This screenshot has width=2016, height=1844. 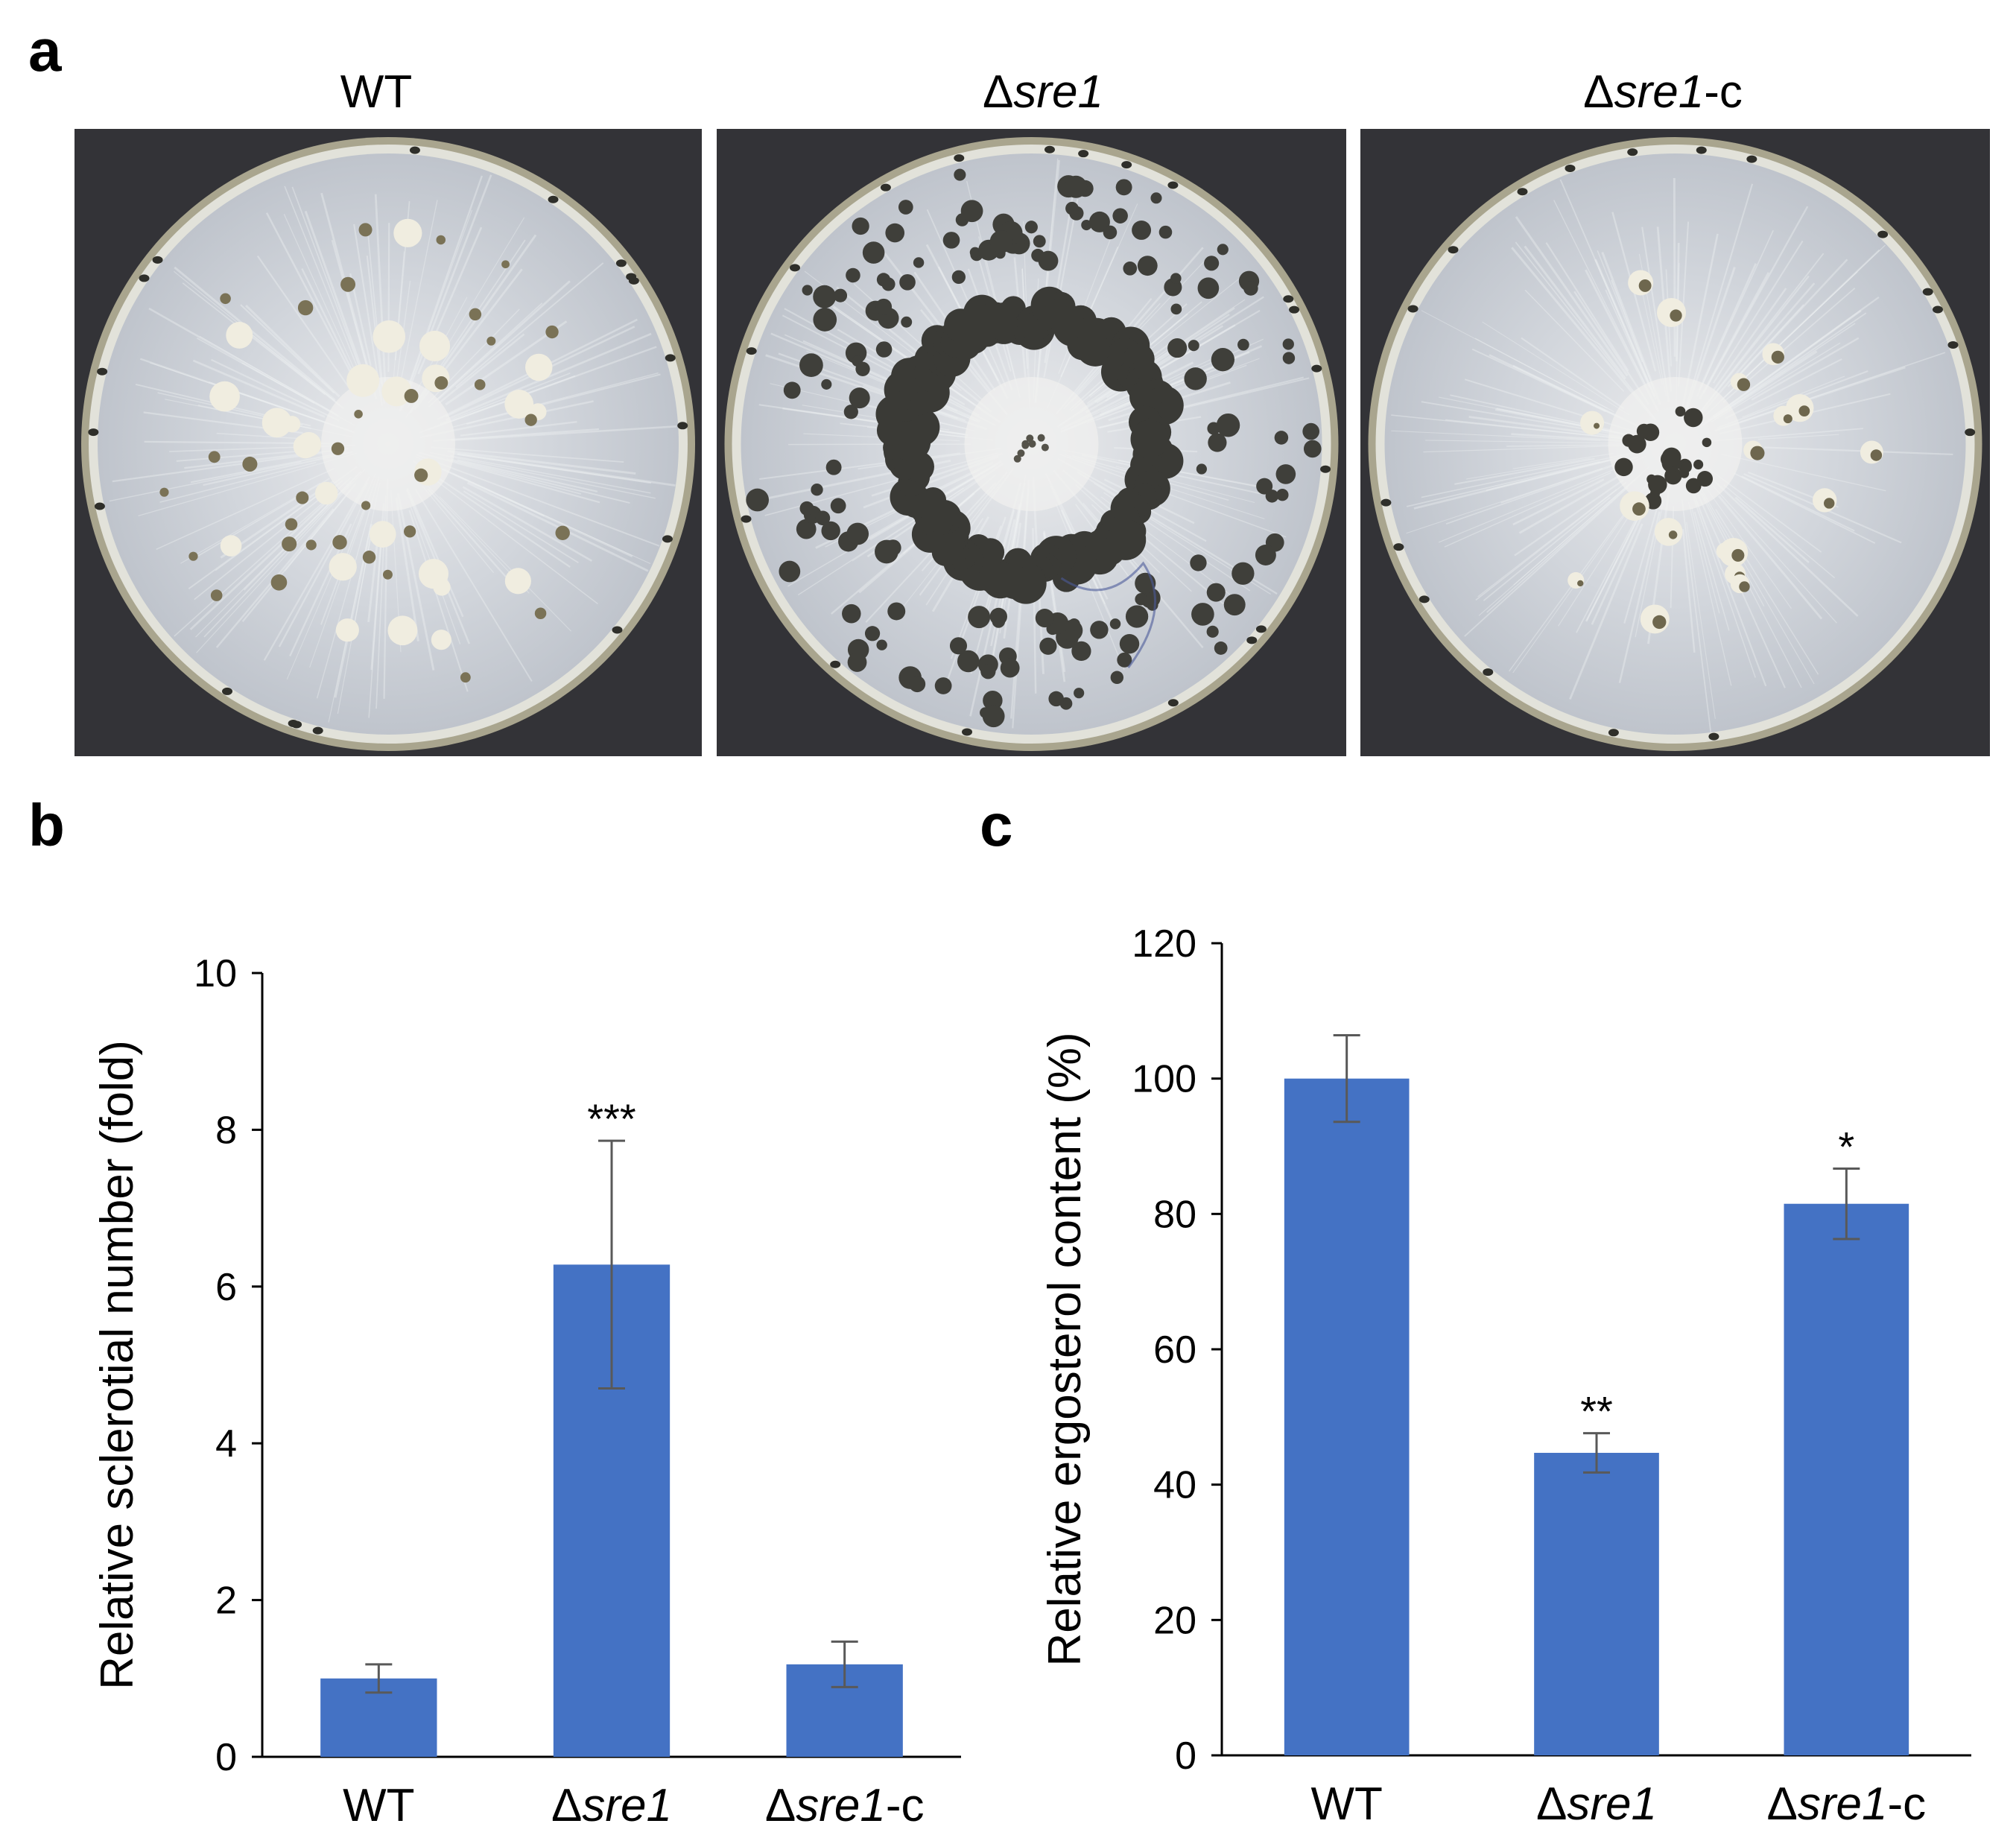 I want to click on plate-photo-wt, so click(x=388, y=442).